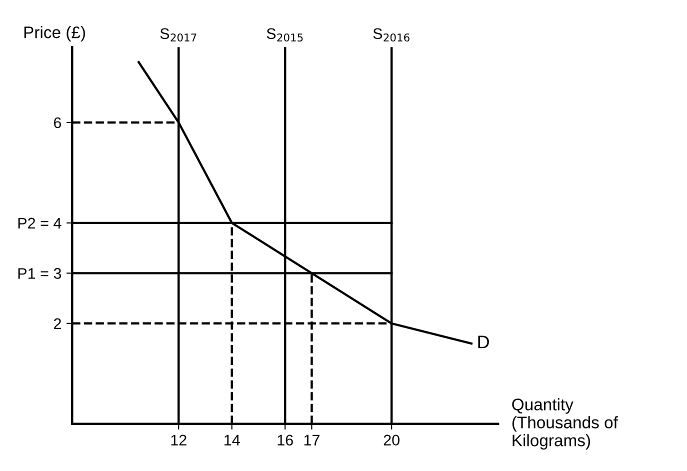  Describe the element at coordinates (40, 223) in the screenshot. I see `y-tick-label: P2 = 4` at that location.